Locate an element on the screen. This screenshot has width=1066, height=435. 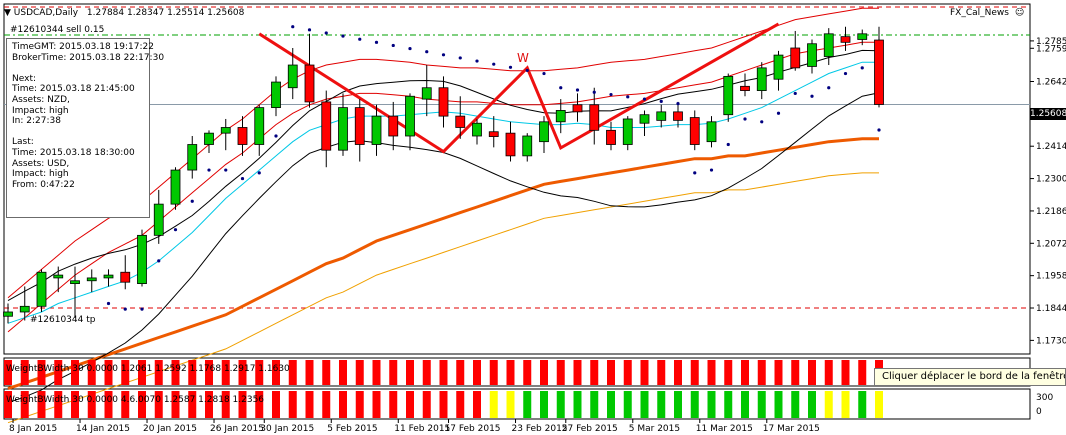
info-line: Assets: NZD, is located at coordinates (41, 99).